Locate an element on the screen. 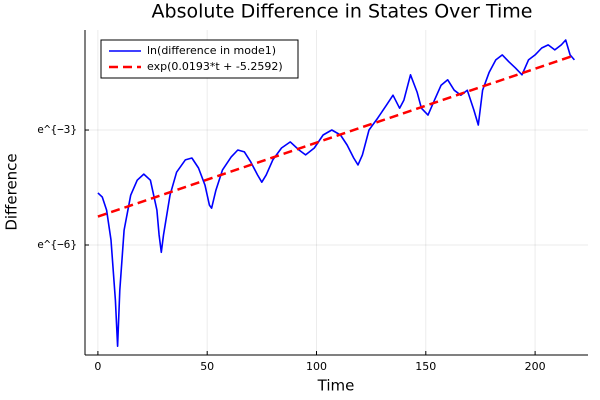 This screenshot has height=400, width=600. chart-title: Absolute Difference in States Over Time is located at coordinates (342, 12).